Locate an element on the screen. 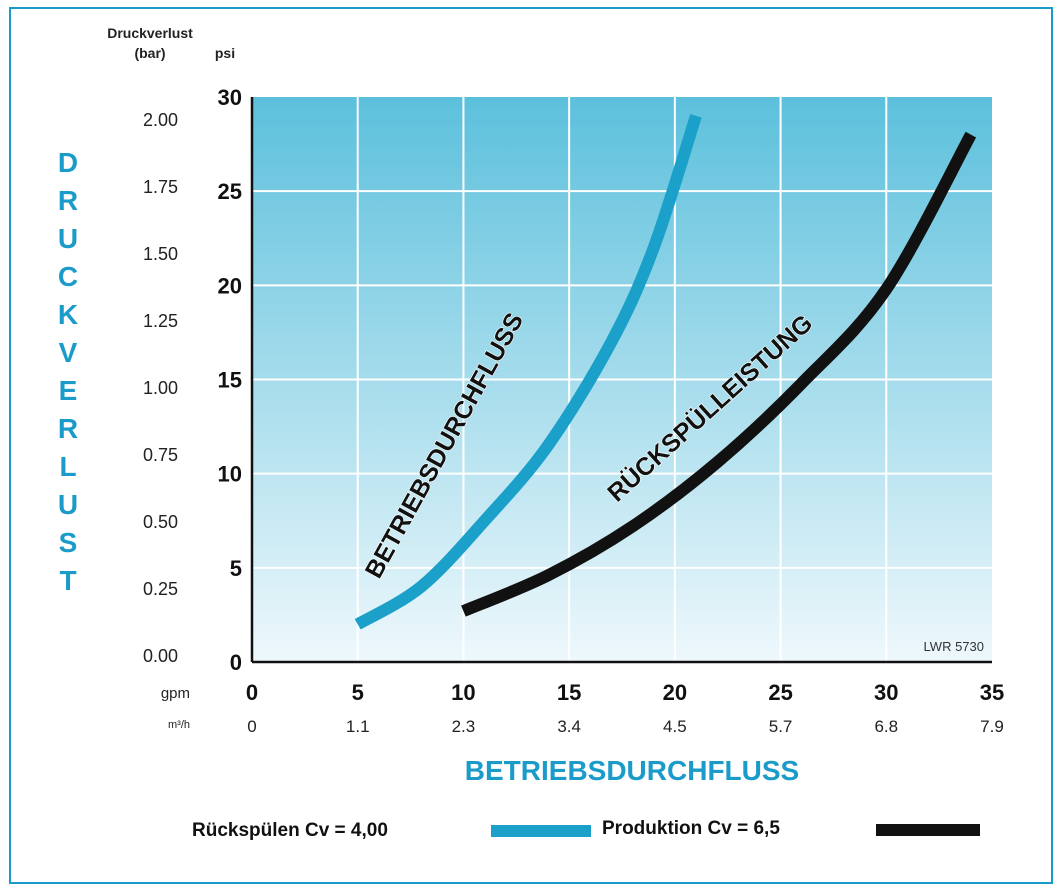 The width and height of the screenshot is (1064, 889). psi-tick-label: 30 is located at coordinates (230, 97).